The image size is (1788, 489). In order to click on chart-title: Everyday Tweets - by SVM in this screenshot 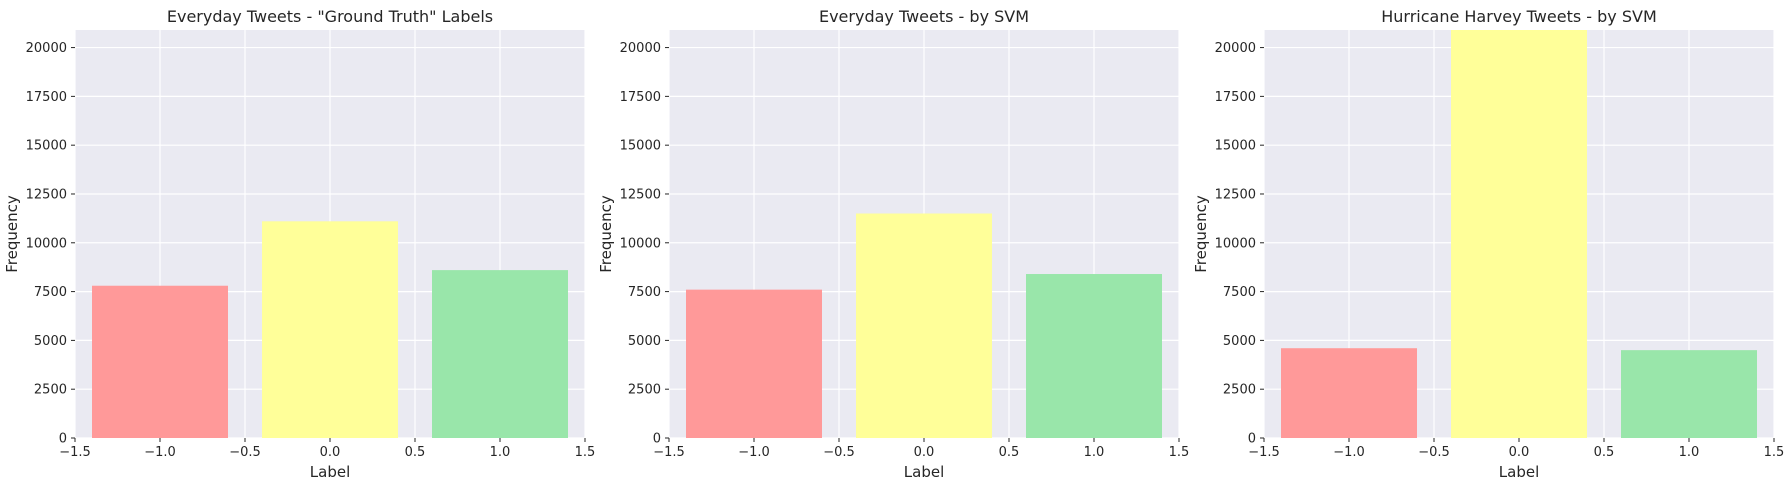, I will do `click(924, 16)`.